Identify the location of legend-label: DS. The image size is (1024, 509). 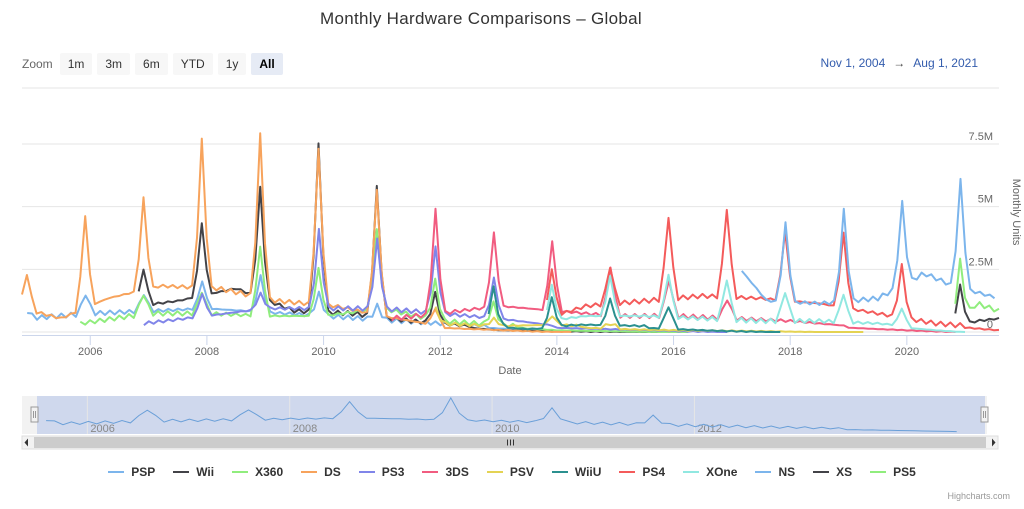
(332, 472).